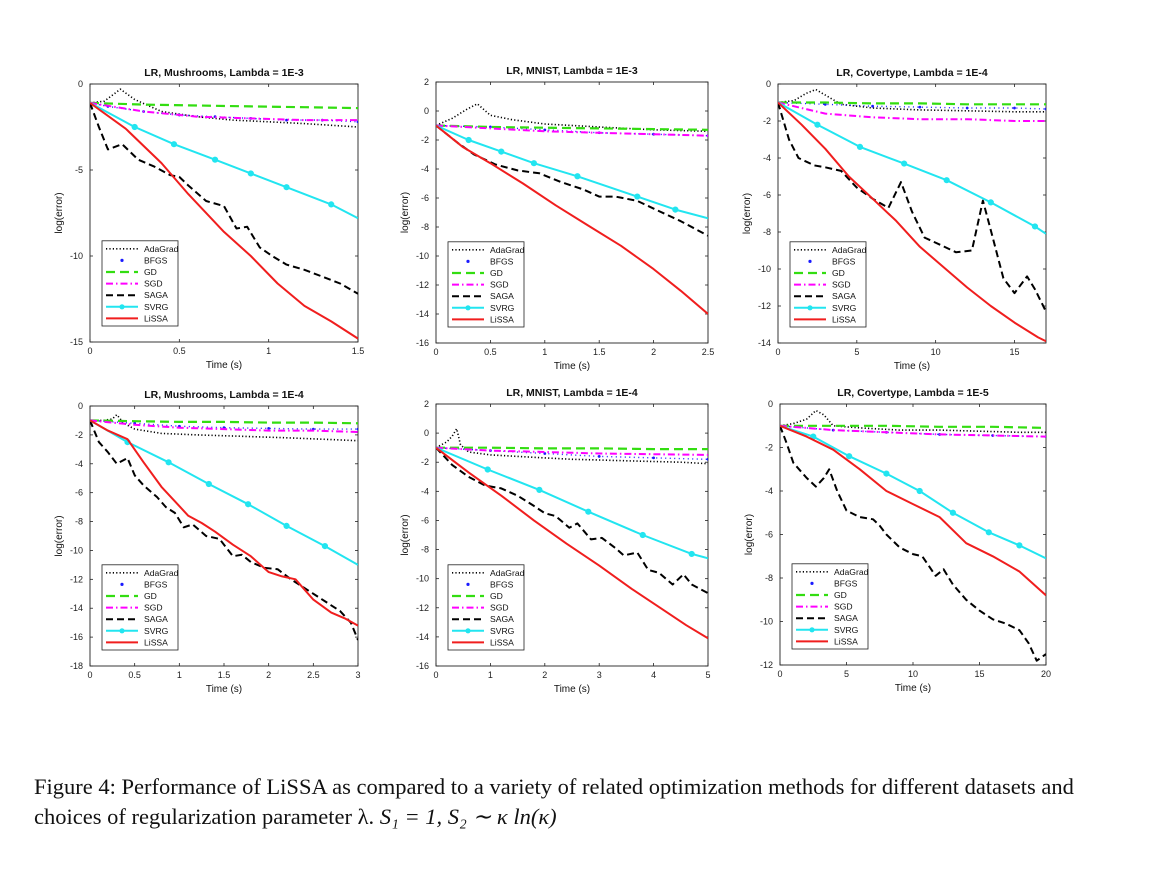 This screenshot has height=872, width=1150. I want to click on x-tick-label: 5, so click(856, 352).